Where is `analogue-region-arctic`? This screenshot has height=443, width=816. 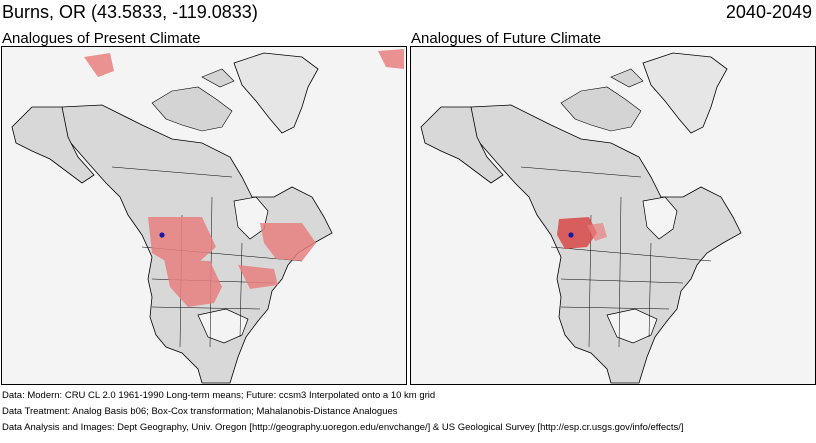
analogue-region-arctic is located at coordinates (391, 59).